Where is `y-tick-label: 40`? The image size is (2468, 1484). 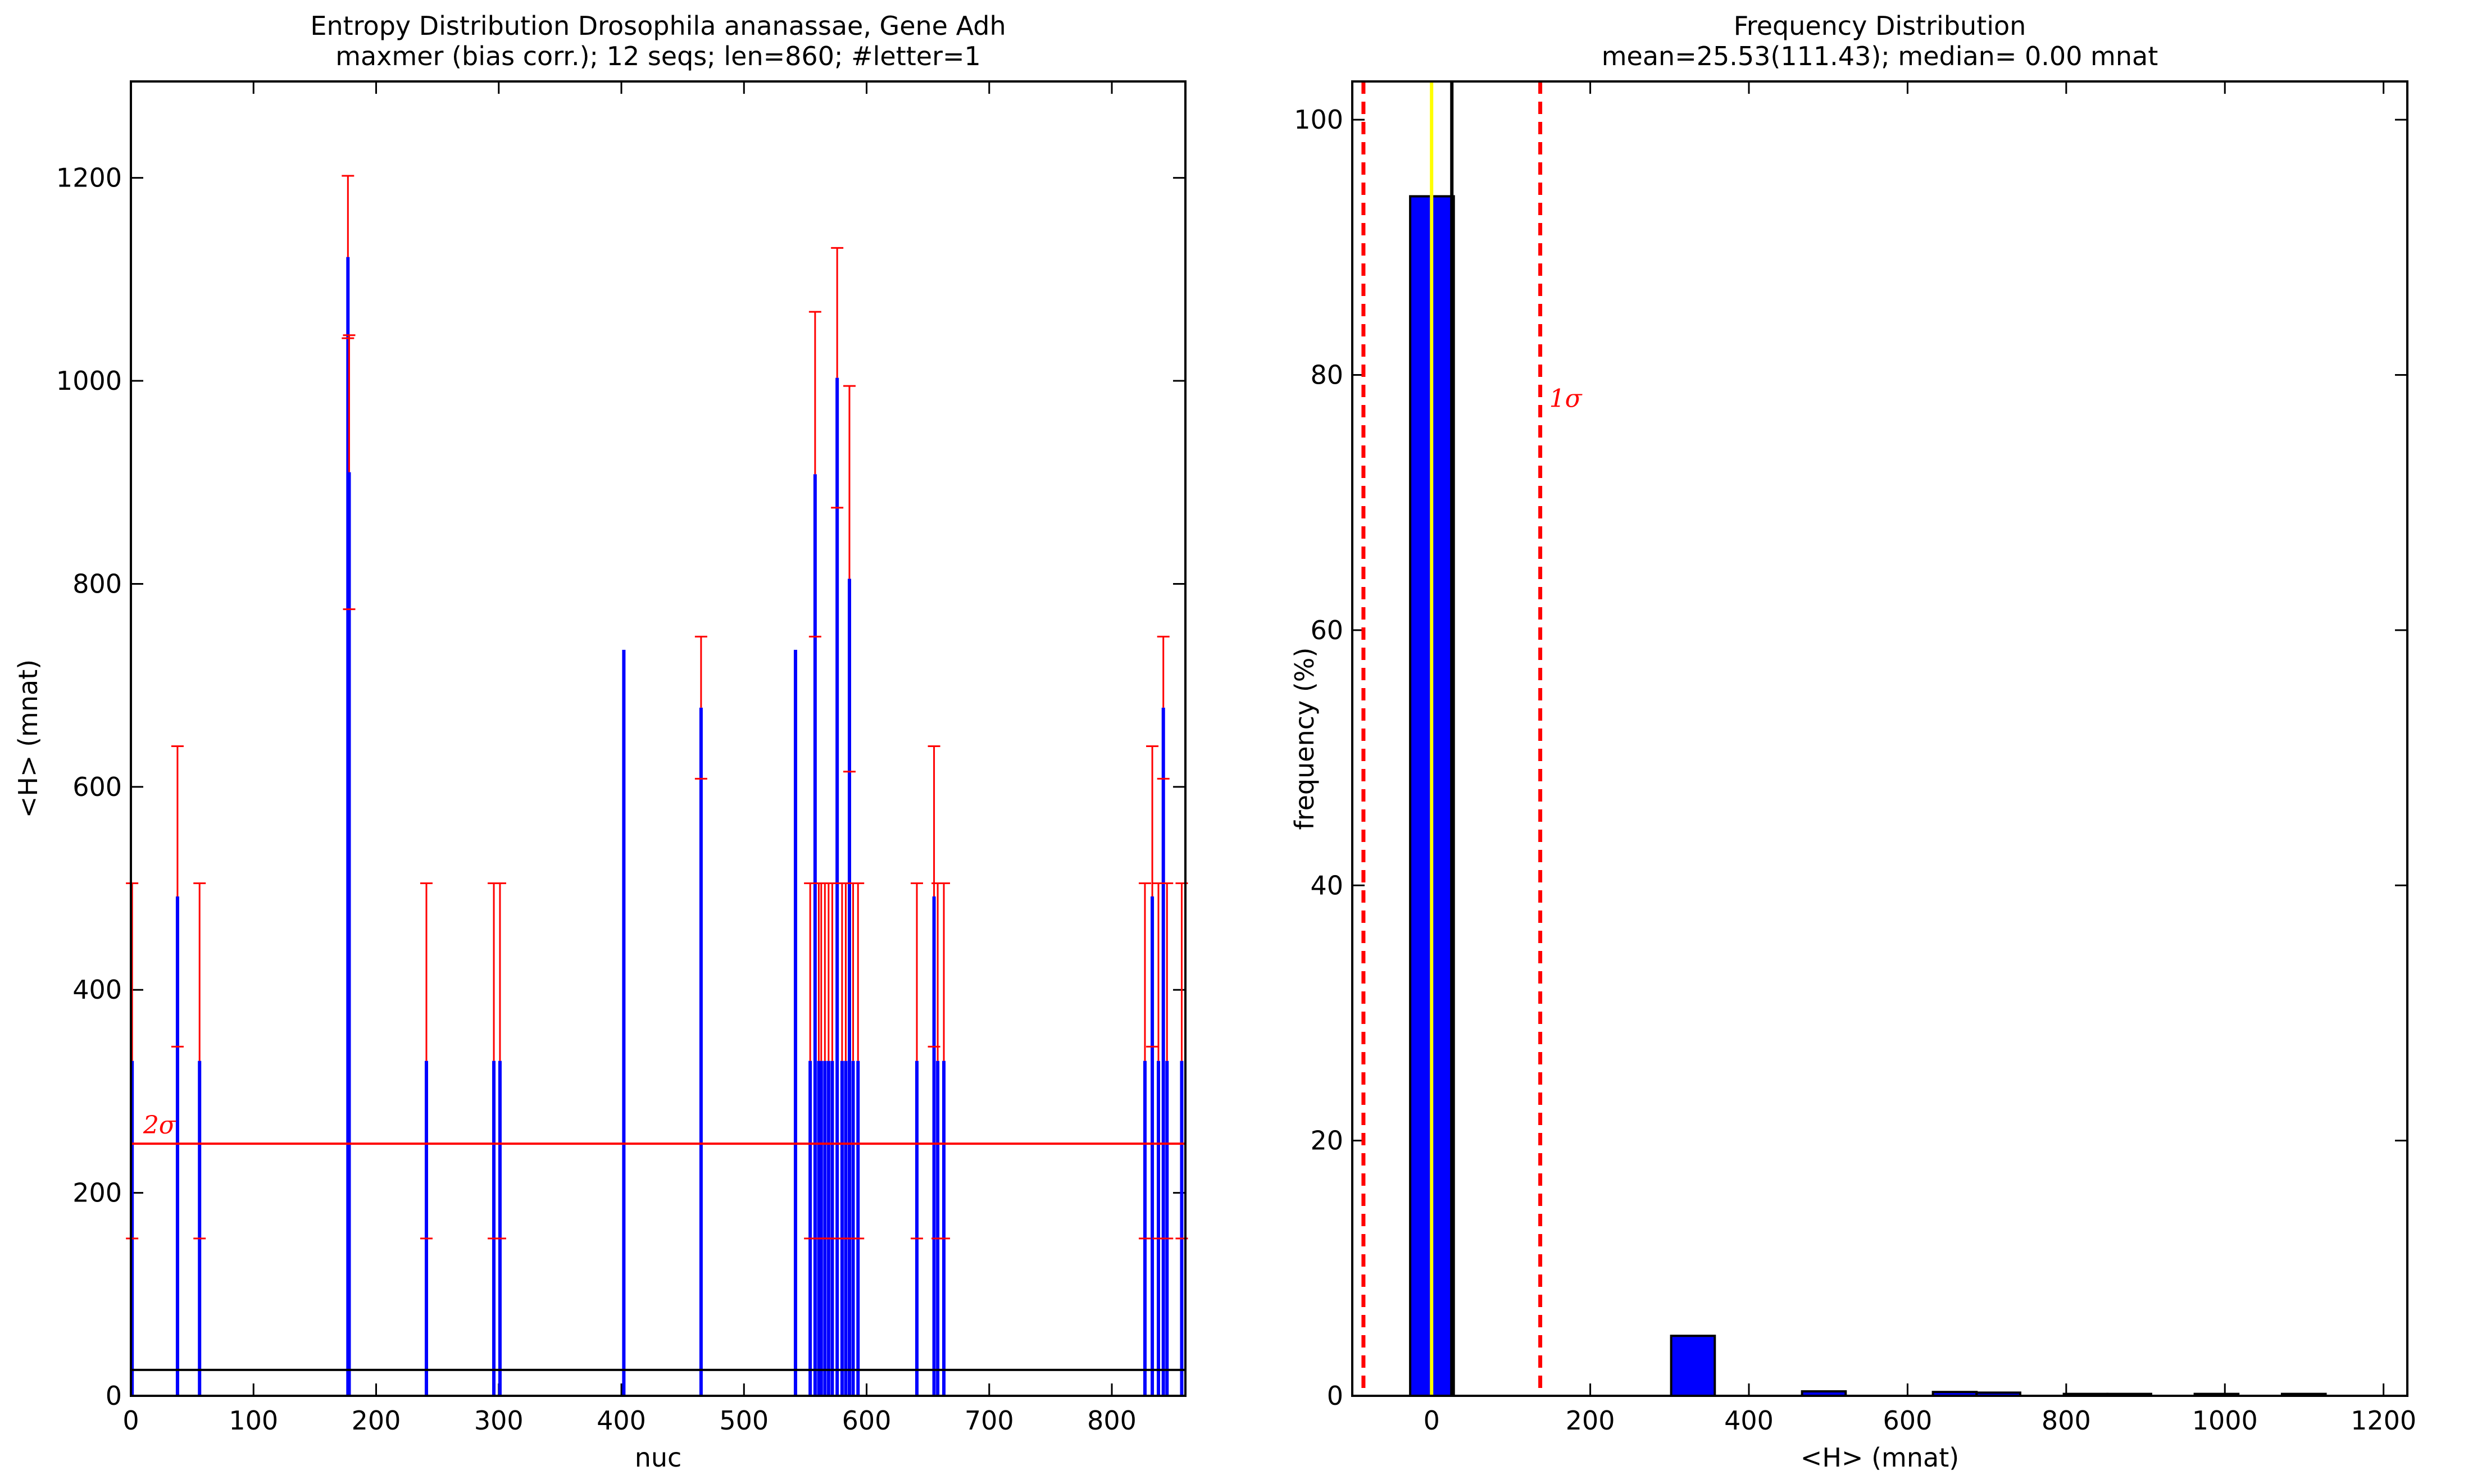 y-tick-label: 40 is located at coordinates (1326, 885).